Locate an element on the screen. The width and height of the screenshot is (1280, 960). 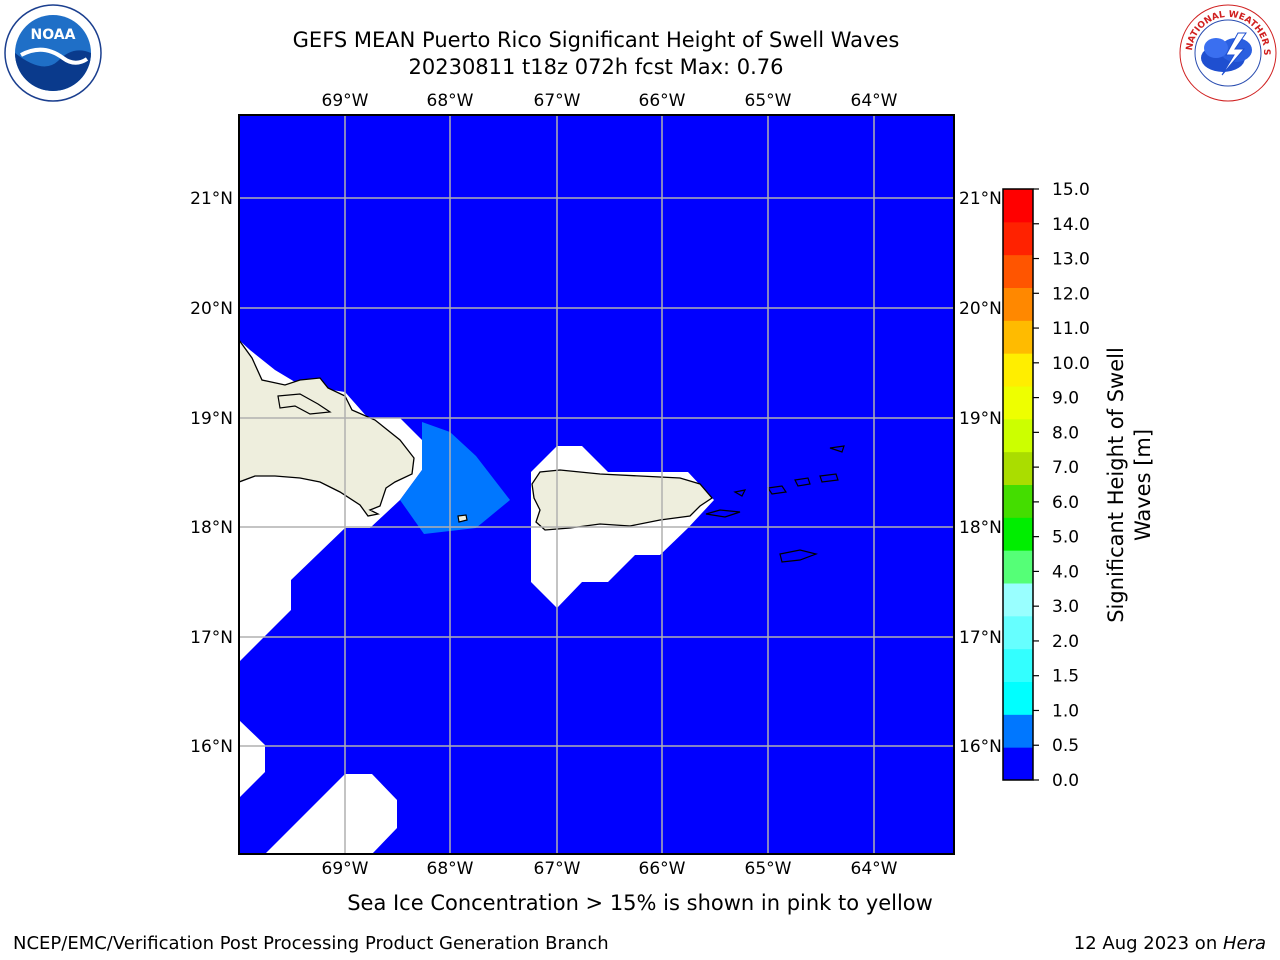
nws-logo-icon: NATIONAL WEATHER SERVICE is located at coordinates (1226, 51).